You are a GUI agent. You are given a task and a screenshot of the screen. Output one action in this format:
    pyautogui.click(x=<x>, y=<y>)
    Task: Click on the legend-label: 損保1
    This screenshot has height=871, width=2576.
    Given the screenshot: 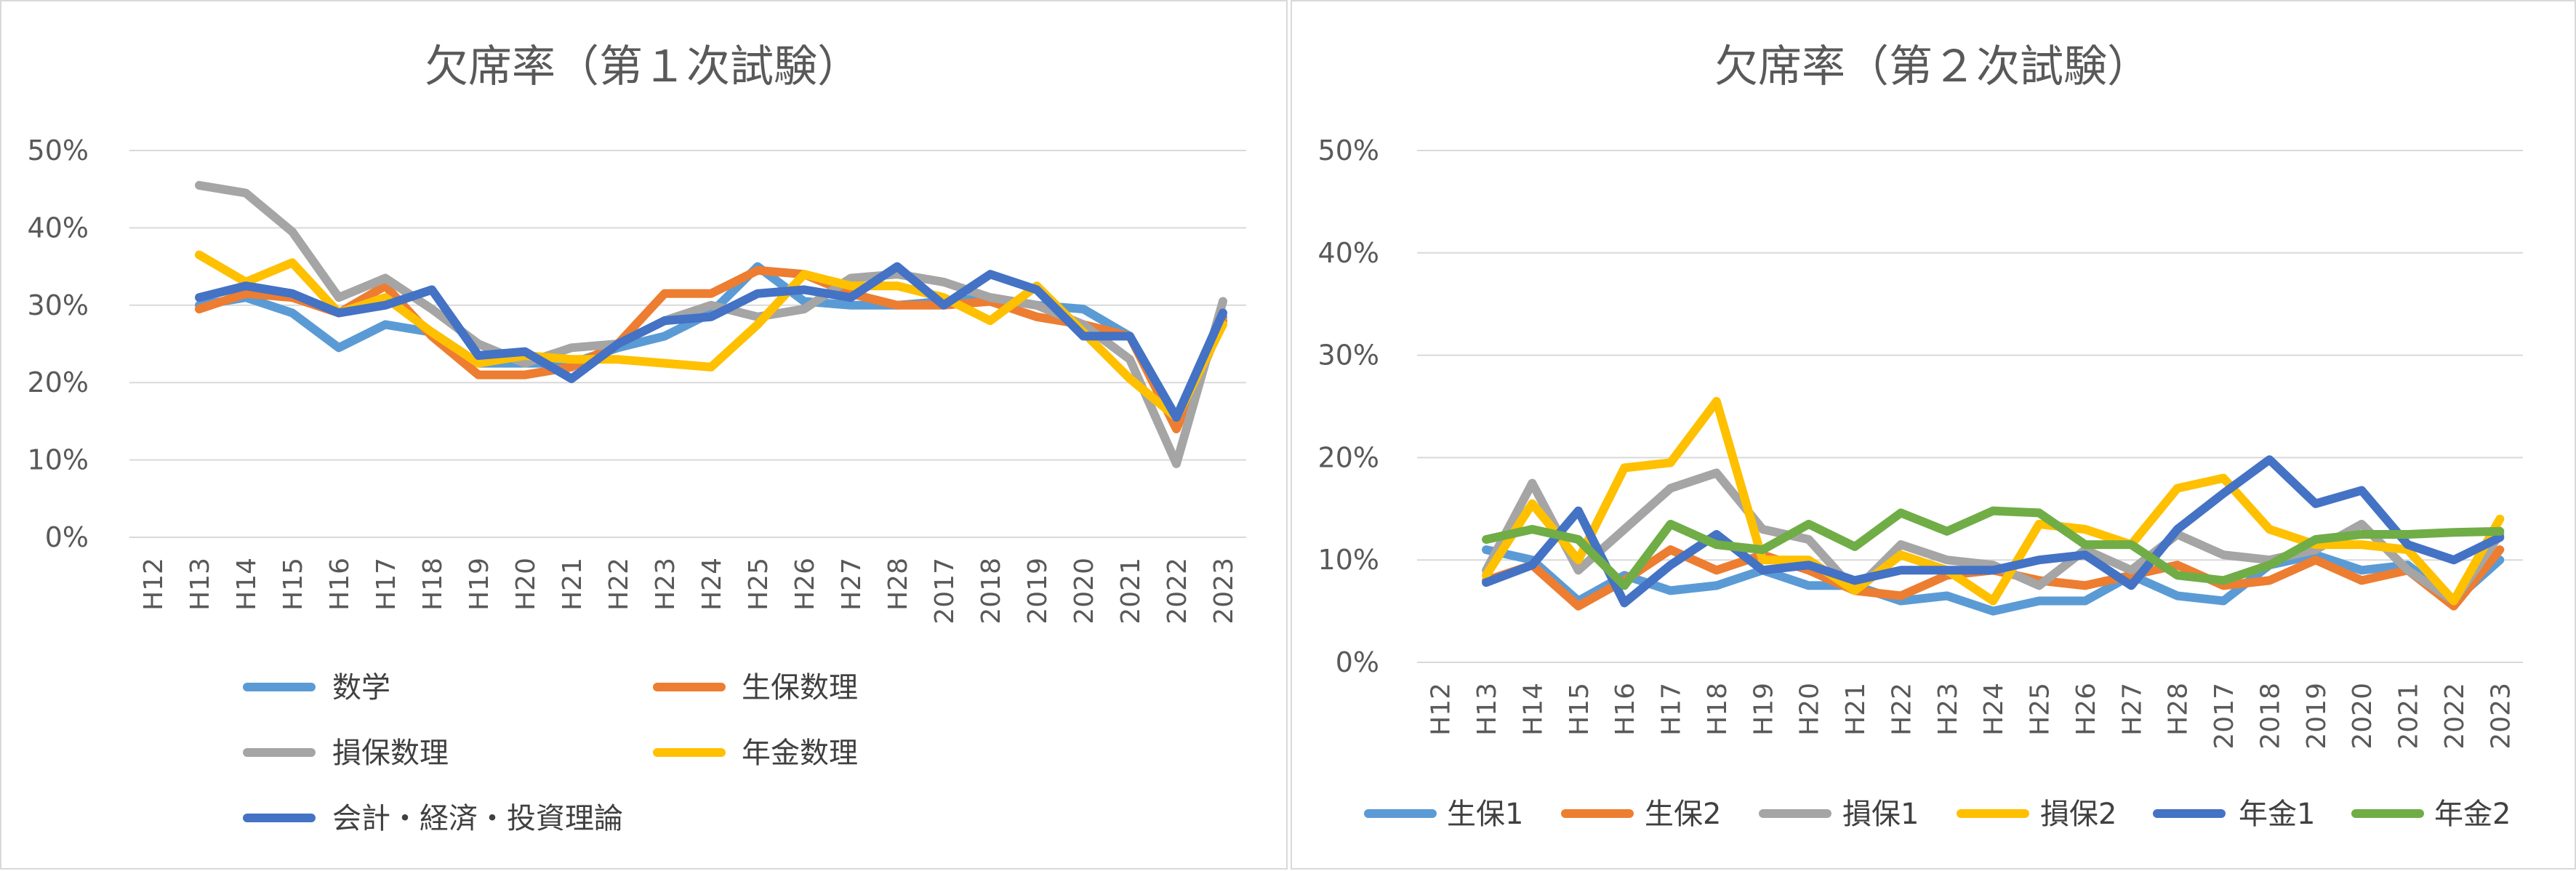 What is the action you would take?
    pyautogui.click(x=1880, y=814)
    